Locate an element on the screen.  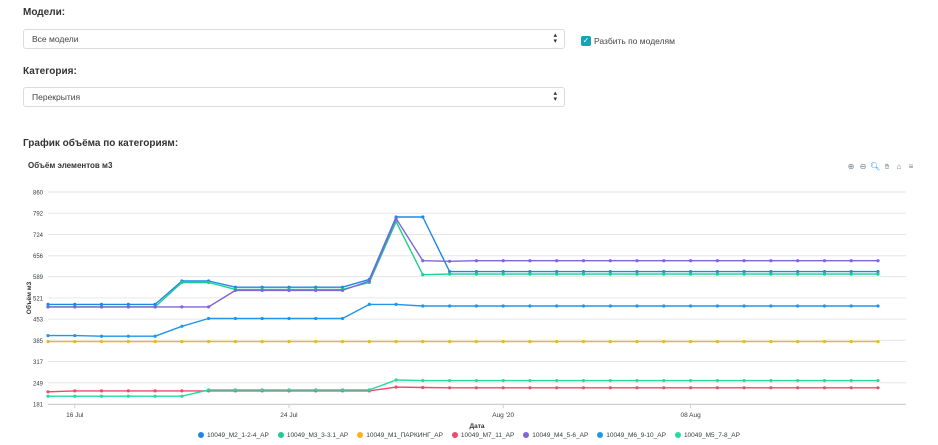
legend-item: 10049_M2_1-2-4_AP is located at coordinates (233, 435).